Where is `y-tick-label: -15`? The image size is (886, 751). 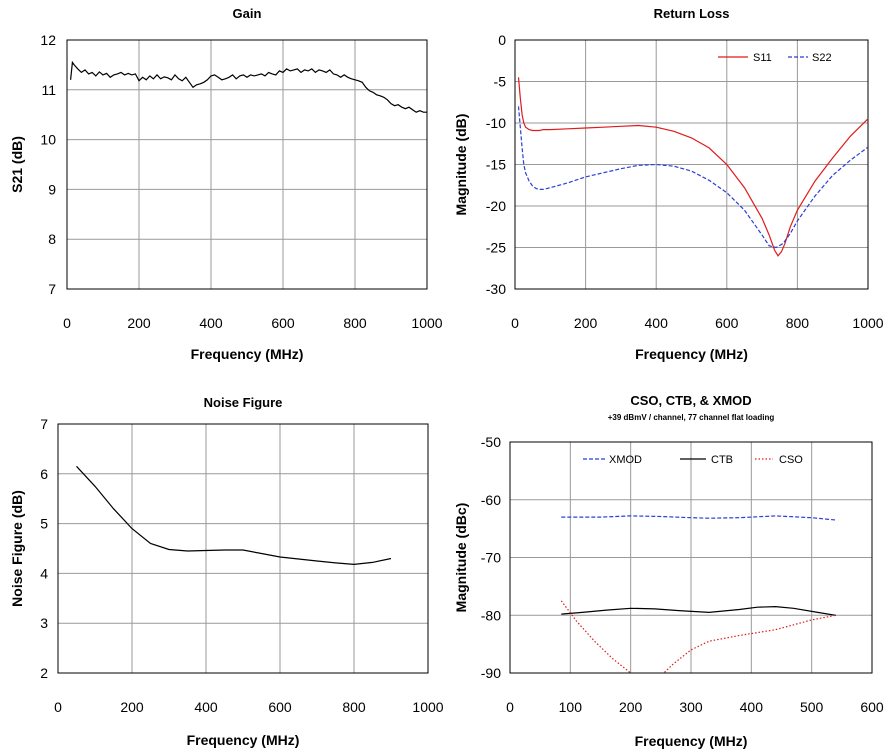 y-tick-label: -15 is located at coordinates (496, 165).